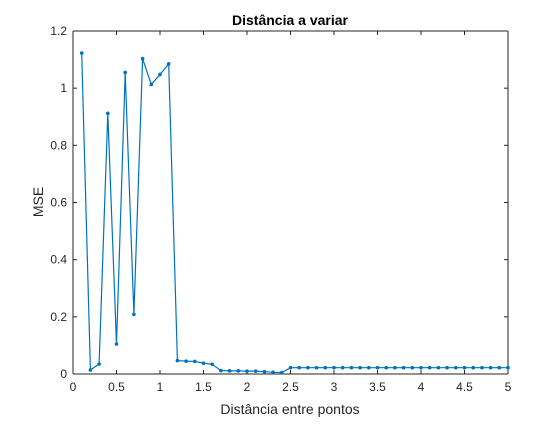 The width and height of the screenshot is (560, 425). What do you see at coordinates (289, 409) in the screenshot?
I see `x-axis-title: Distância entre pontos` at bounding box center [289, 409].